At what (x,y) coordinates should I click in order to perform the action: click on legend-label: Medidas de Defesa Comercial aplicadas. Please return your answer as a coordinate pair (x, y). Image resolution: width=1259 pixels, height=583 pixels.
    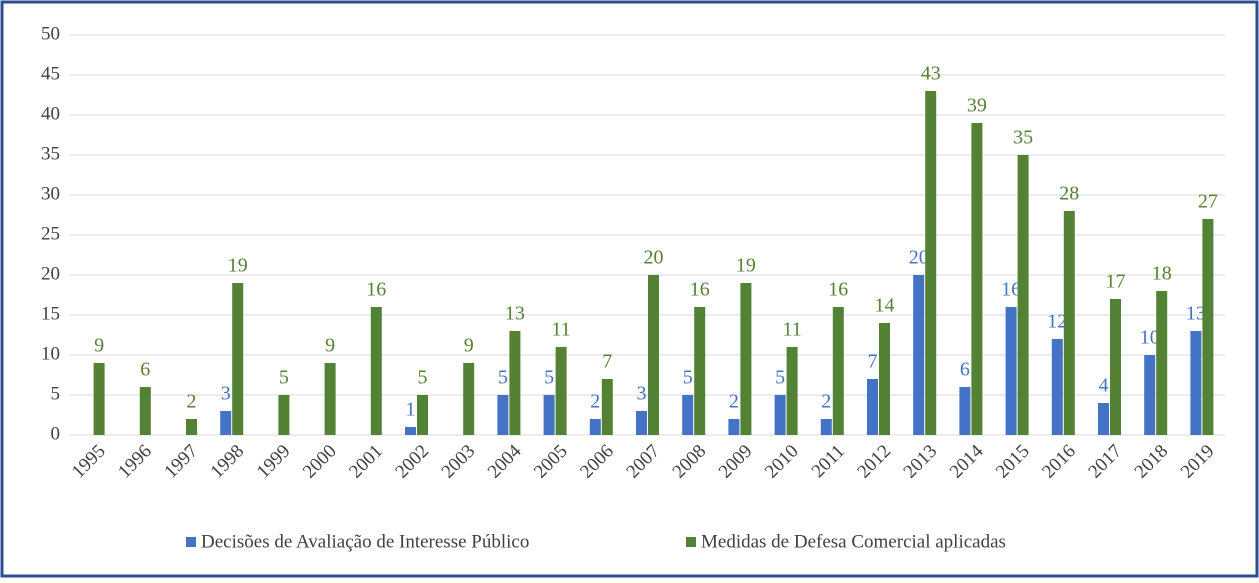
    Looking at the image, I should click on (853, 541).